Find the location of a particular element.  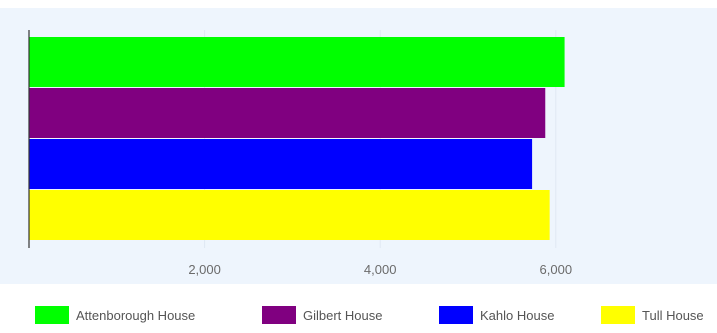

legend-label-gilbert-house: Gilbert House is located at coordinates (342, 315).